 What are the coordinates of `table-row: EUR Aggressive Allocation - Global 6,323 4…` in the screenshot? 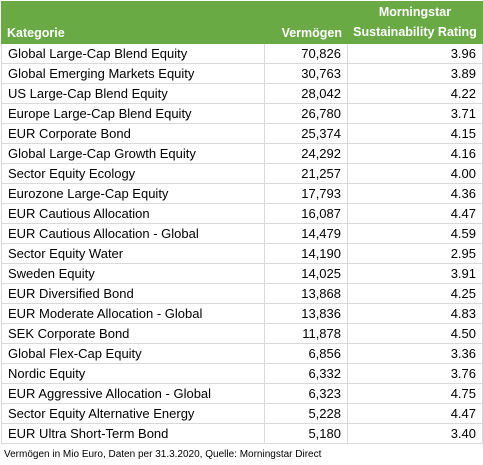 It's located at (242, 393).